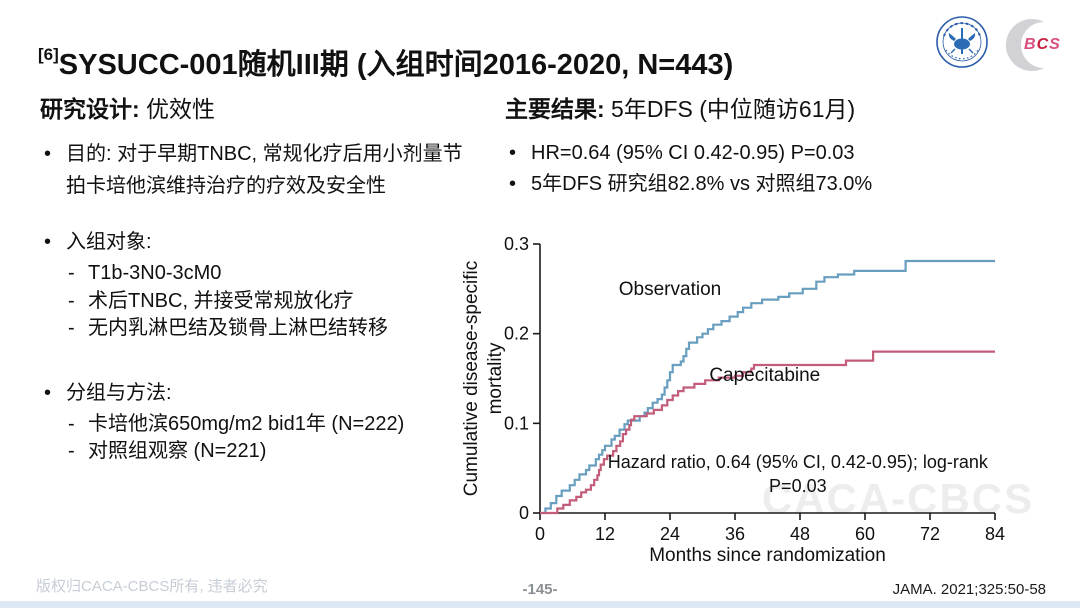 Image resolution: width=1080 pixels, height=608 pixels. Describe the element at coordinates (152, 586) in the screenshot. I see `footer-copyright: 版权归CACA-CBCS所有, 违者必究` at that location.